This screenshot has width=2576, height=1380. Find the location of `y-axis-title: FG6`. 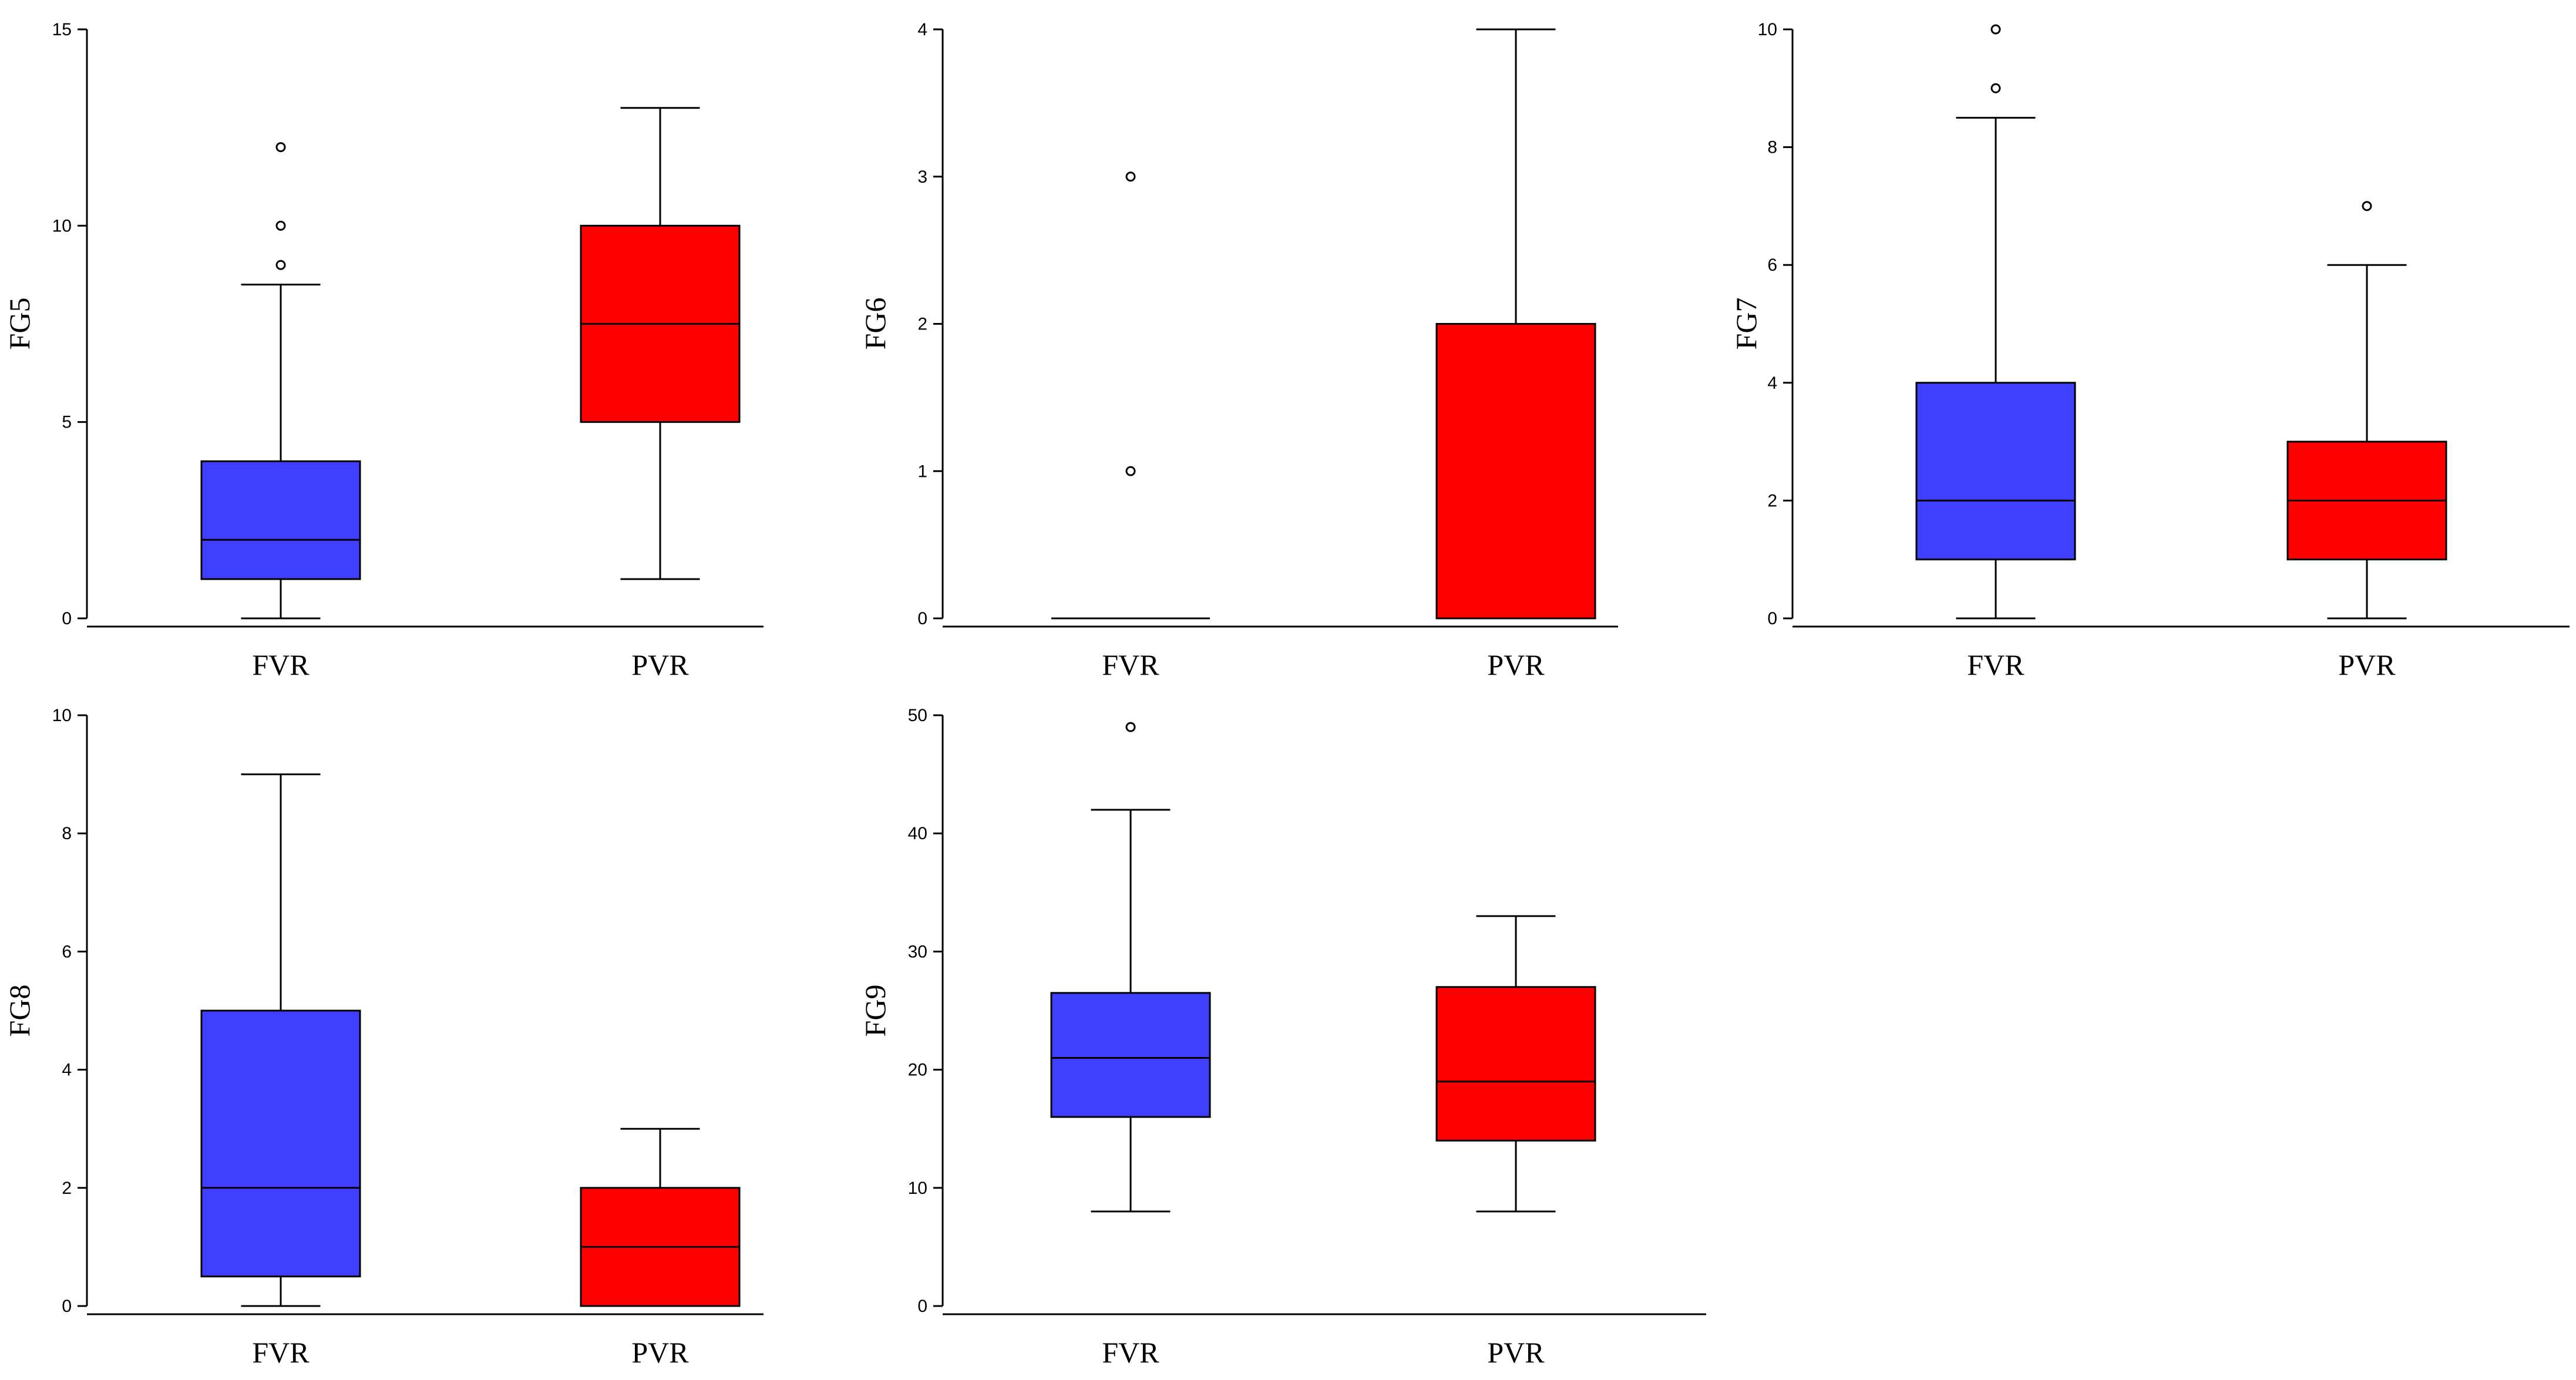

y-axis-title: FG6 is located at coordinates (875, 324).